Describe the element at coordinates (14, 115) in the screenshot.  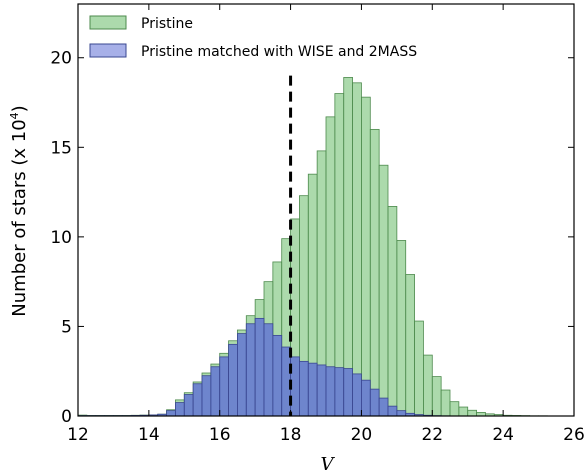
I see `y-axis-label-exponent: 4` at that location.